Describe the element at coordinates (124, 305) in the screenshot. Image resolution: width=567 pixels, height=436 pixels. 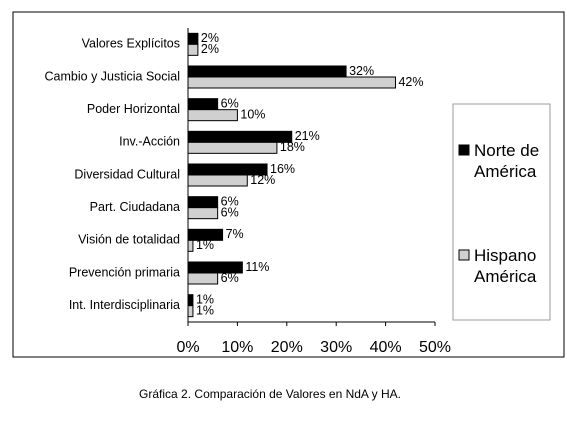
I see `y-tick-label: Int. Interdisciplinaria` at that location.